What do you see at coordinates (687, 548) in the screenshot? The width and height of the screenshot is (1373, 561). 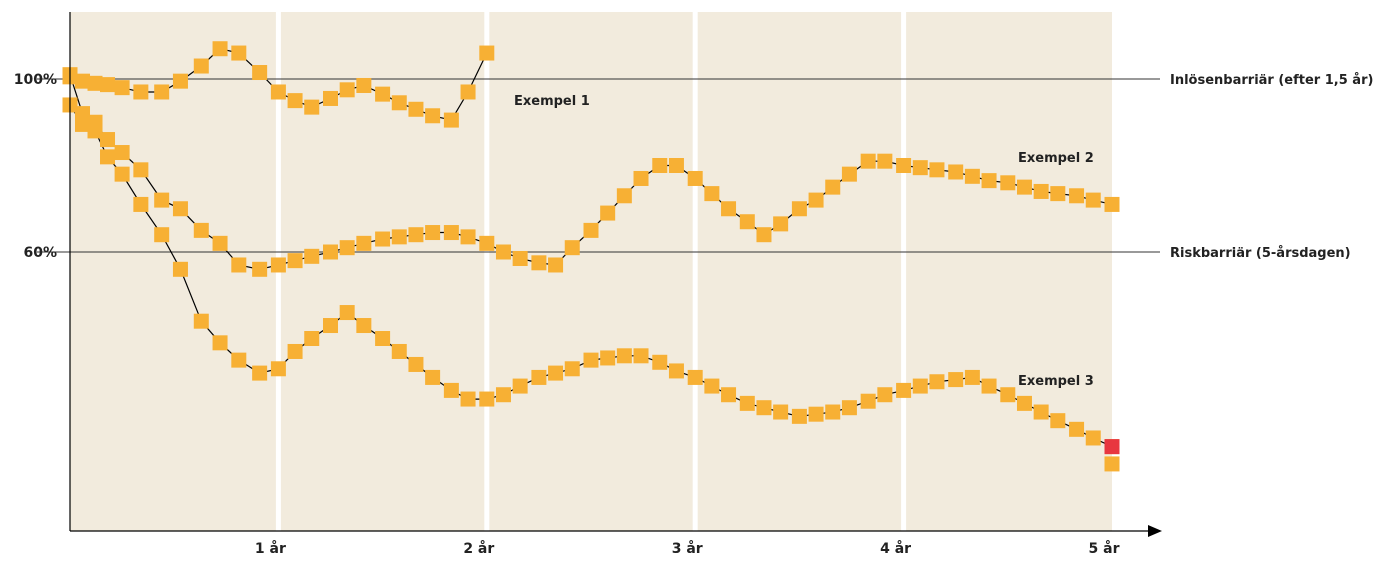 I see `x-tick-label-3: 3 år` at bounding box center [687, 548].